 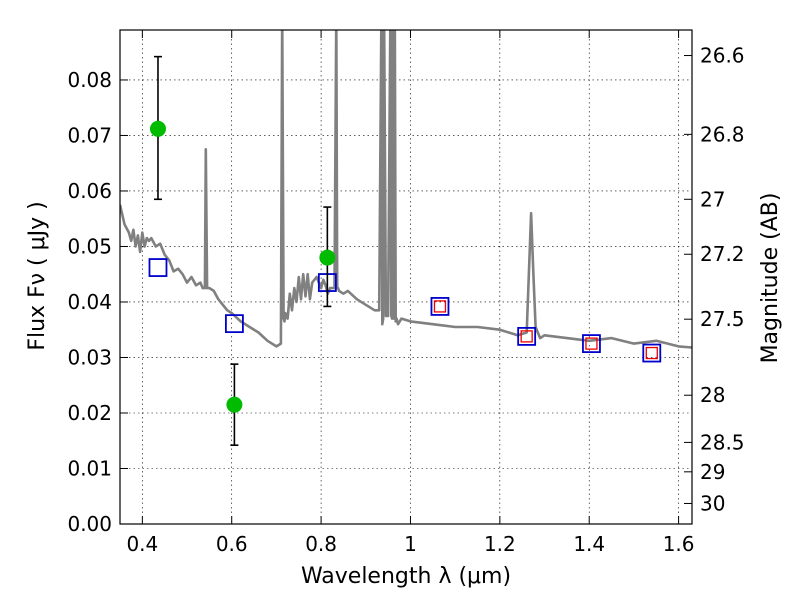 What do you see at coordinates (712, 503) in the screenshot?
I see `right-y-tick-label: 30` at bounding box center [712, 503].